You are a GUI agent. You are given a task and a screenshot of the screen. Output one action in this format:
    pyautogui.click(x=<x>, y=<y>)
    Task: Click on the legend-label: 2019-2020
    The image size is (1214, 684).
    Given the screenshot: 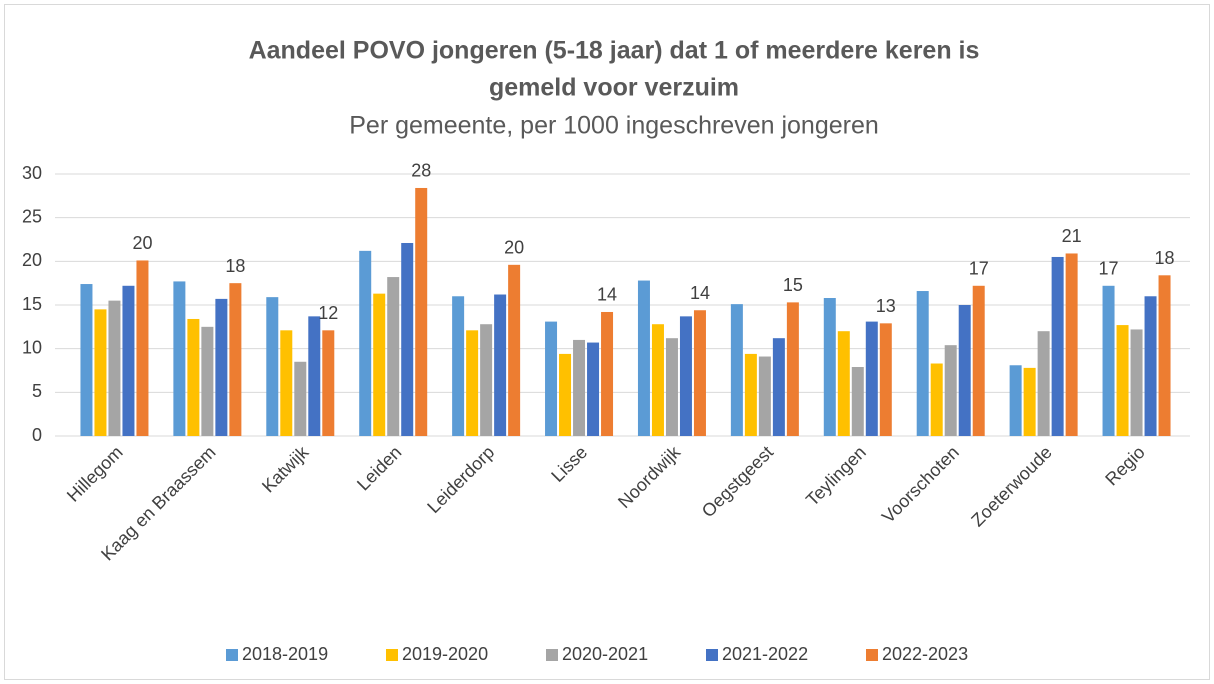 What is the action you would take?
    pyautogui.click(x=445, y=654)
    